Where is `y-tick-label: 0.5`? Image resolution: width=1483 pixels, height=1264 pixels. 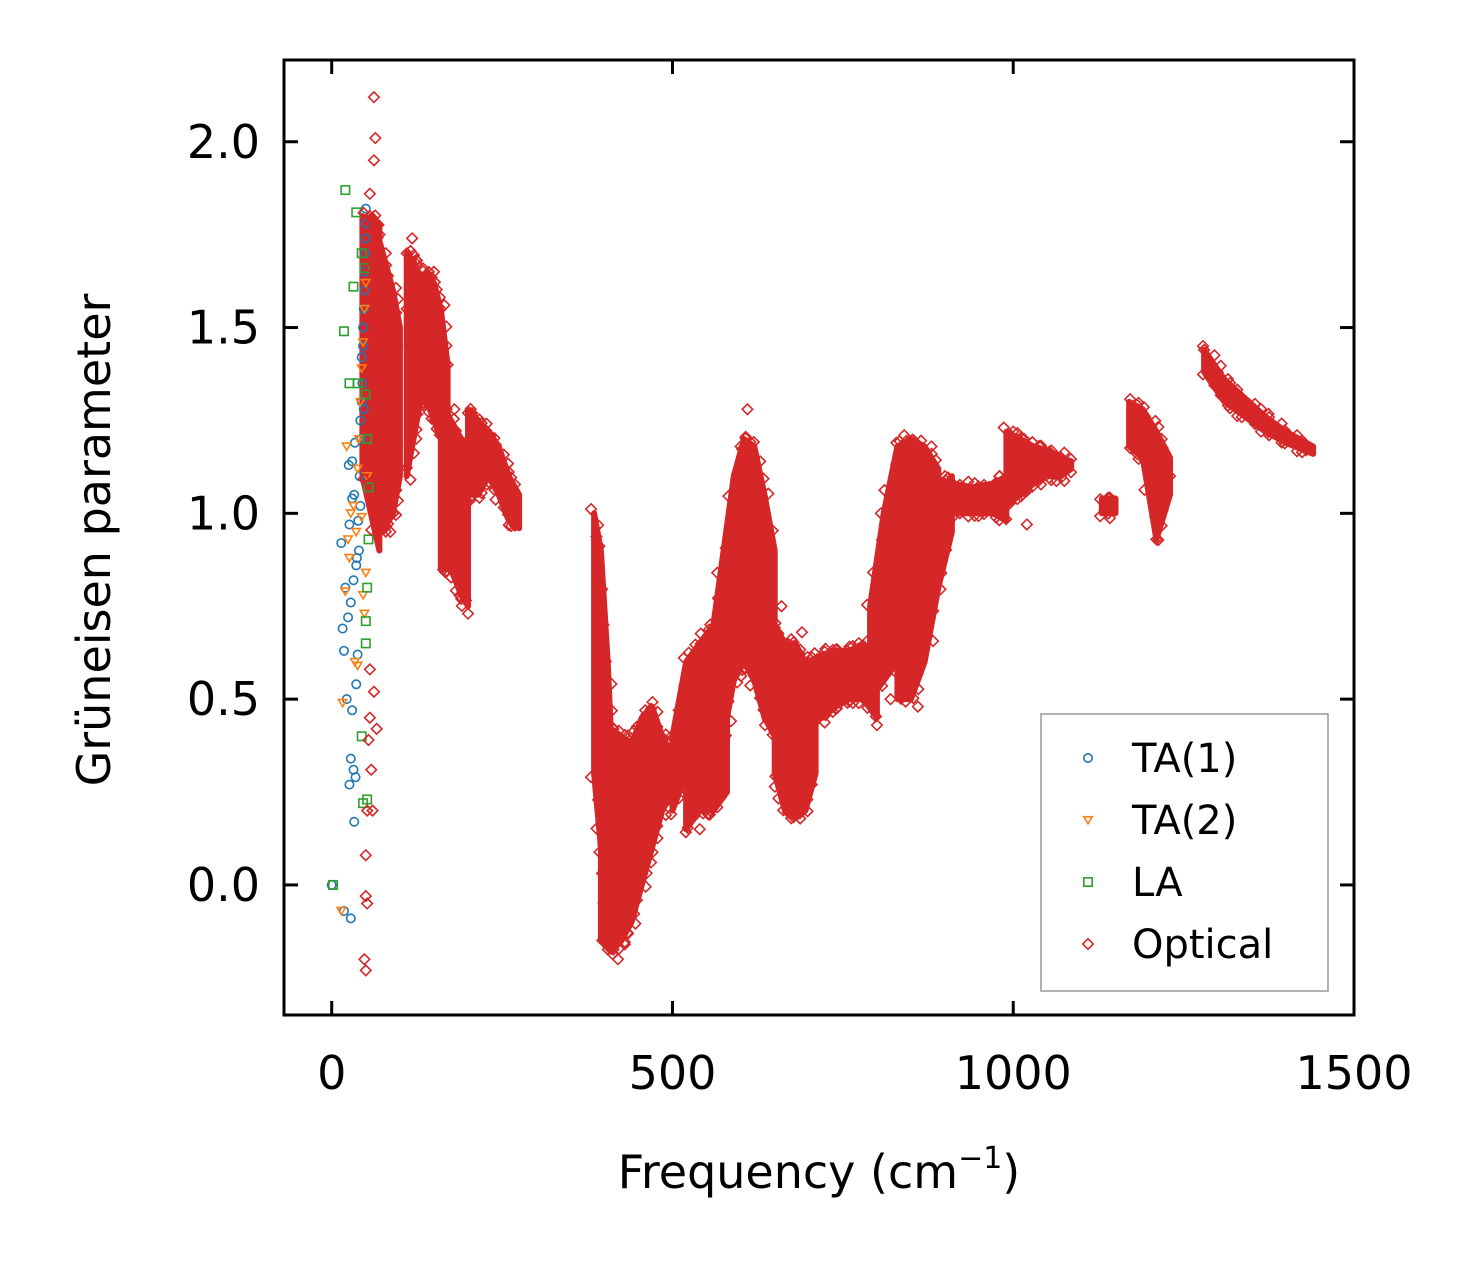
y-tick-label: 0.5 is located at coordinates (223, 699).